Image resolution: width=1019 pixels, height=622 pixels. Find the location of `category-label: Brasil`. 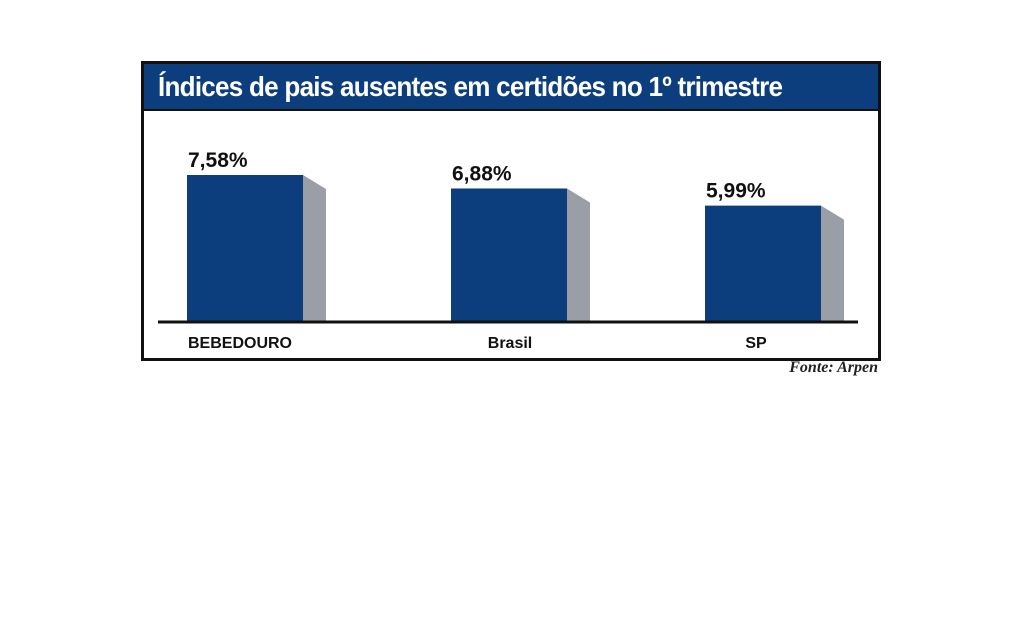

category-label: Brasil is located at coordinates (510, 343).